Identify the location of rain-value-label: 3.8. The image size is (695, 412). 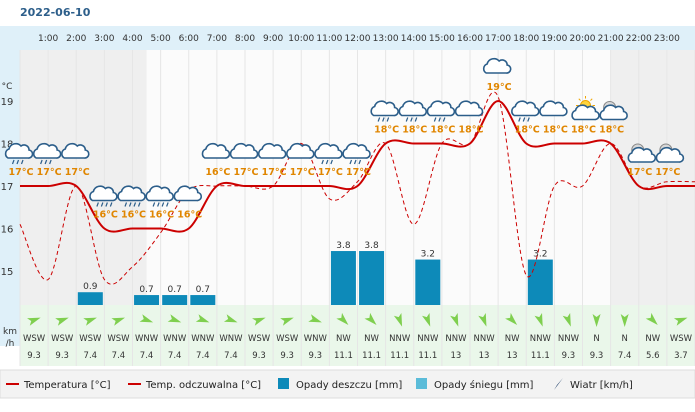
(343, 246).